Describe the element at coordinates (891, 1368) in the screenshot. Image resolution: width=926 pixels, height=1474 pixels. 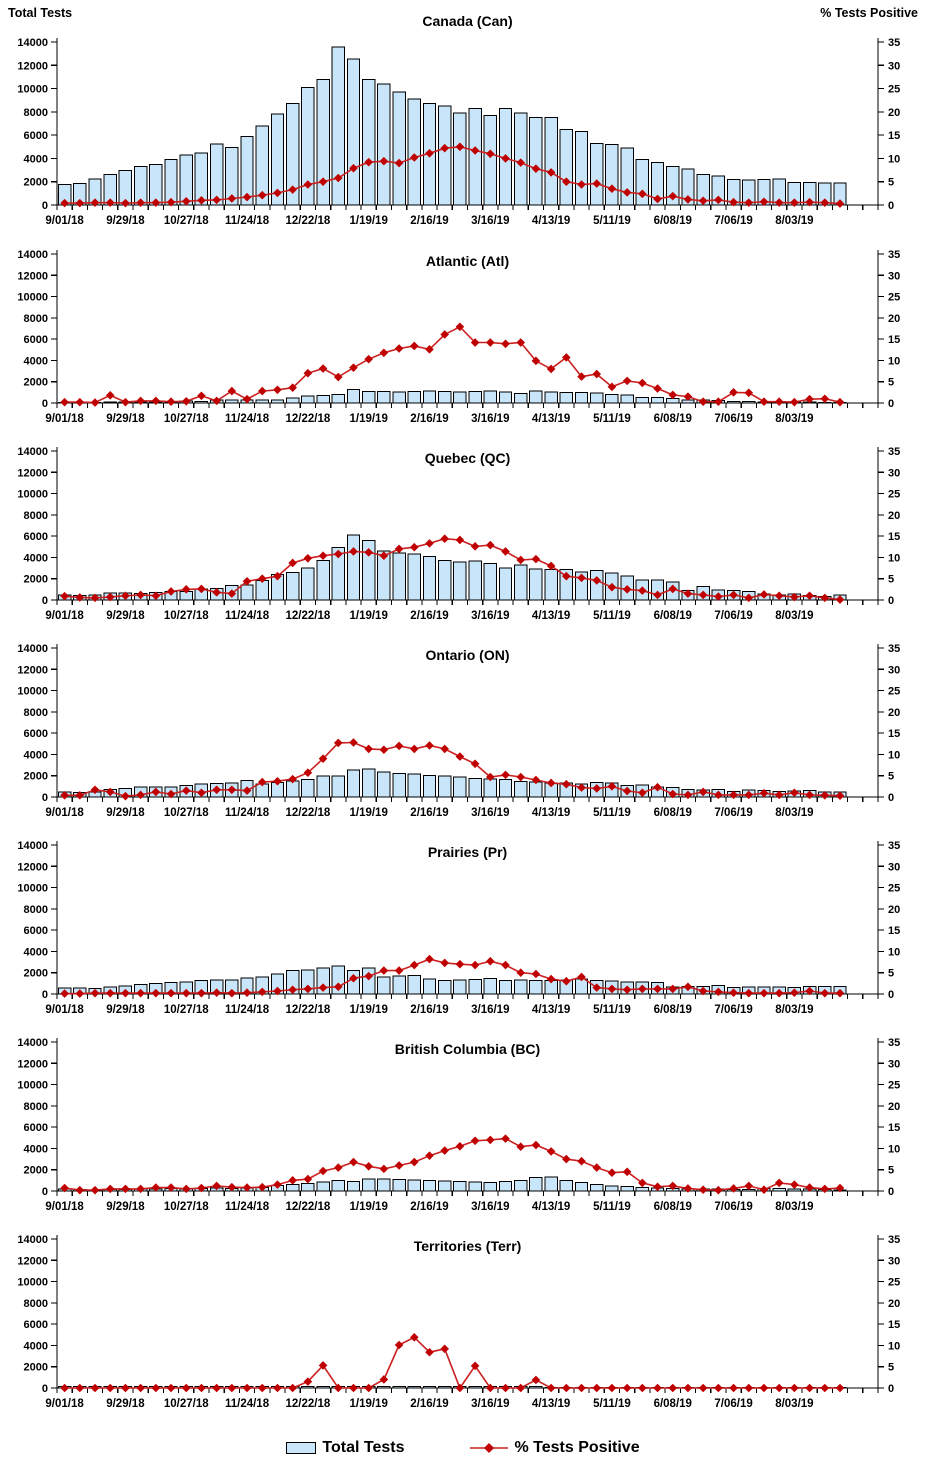
I see `right-tick-label: 5` at that location.